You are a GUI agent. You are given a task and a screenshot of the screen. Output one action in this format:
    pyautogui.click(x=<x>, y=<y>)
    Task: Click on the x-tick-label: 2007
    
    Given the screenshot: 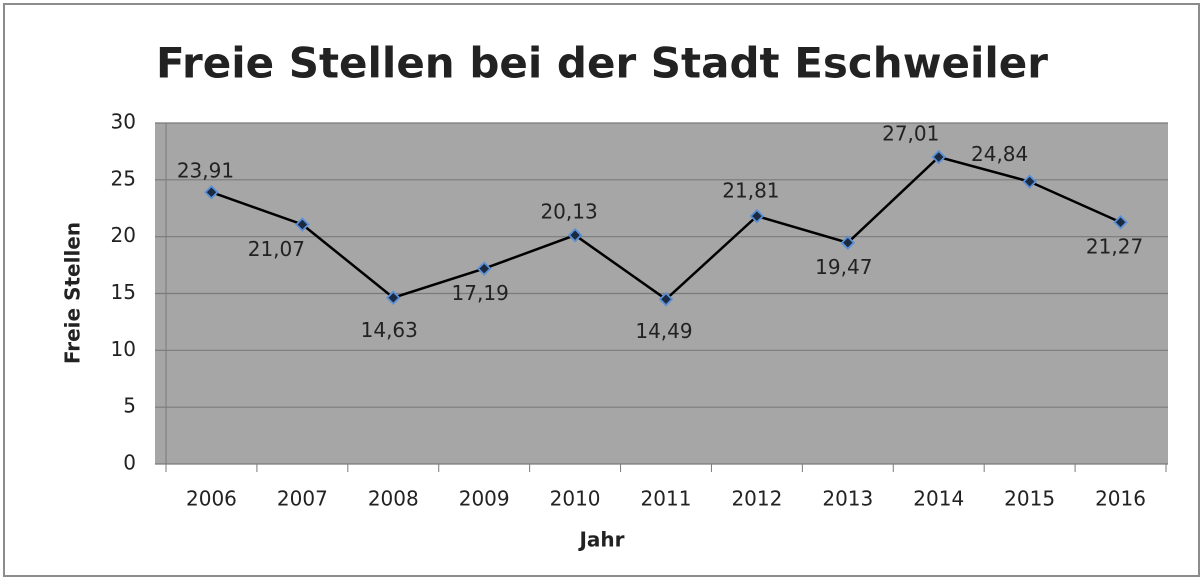 What is the action you would take?
    pyautogui.click(x=302, y=499)
    